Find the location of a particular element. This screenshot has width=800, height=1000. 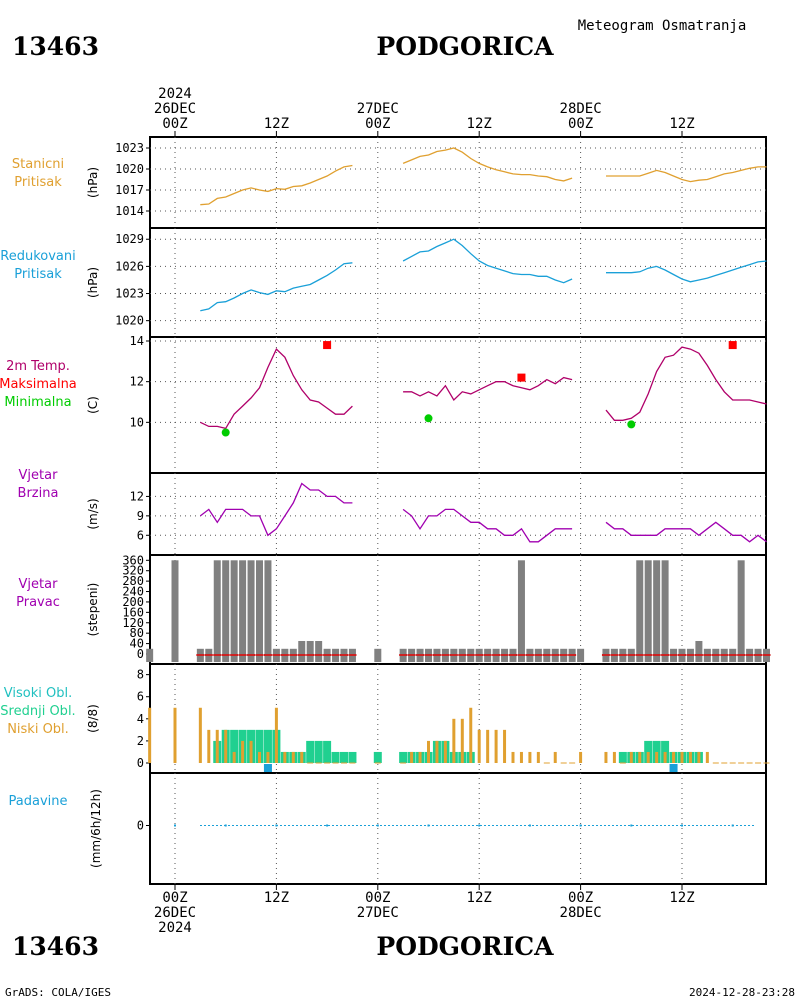

y-tick-label: 1017 is located at coordinates (129, 190).